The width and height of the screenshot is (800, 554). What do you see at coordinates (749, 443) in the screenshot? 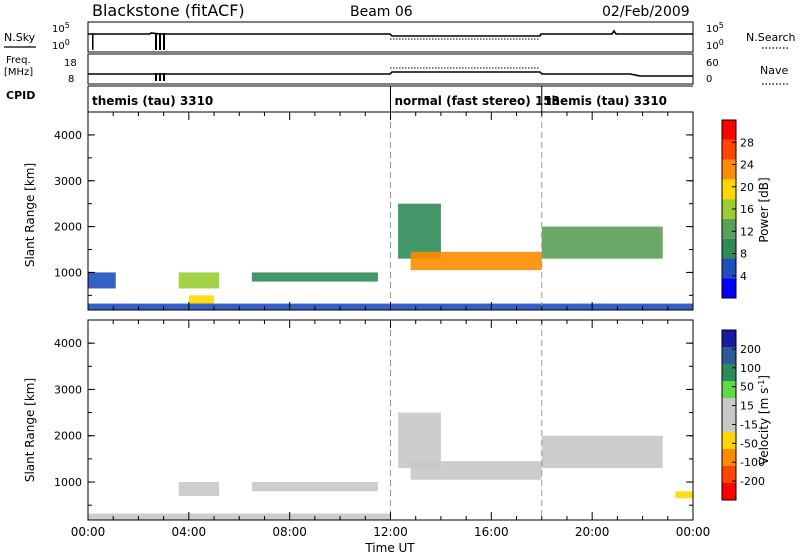
I see `colorbar-tick-label: -50` at bounding box center [749, 443].